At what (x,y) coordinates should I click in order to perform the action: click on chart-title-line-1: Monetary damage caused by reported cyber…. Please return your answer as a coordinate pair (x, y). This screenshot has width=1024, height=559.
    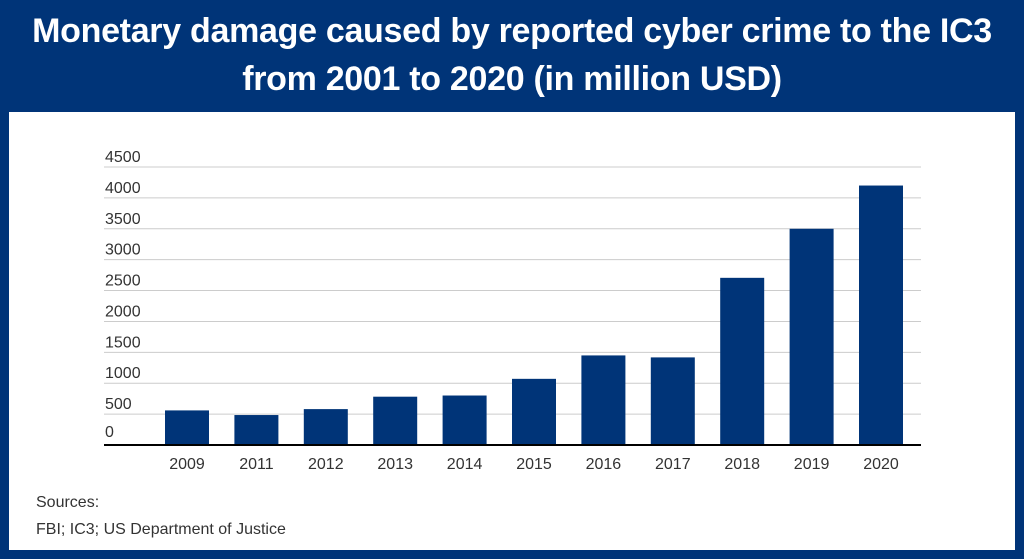
    Looking at the image, I should click on (512, 31).